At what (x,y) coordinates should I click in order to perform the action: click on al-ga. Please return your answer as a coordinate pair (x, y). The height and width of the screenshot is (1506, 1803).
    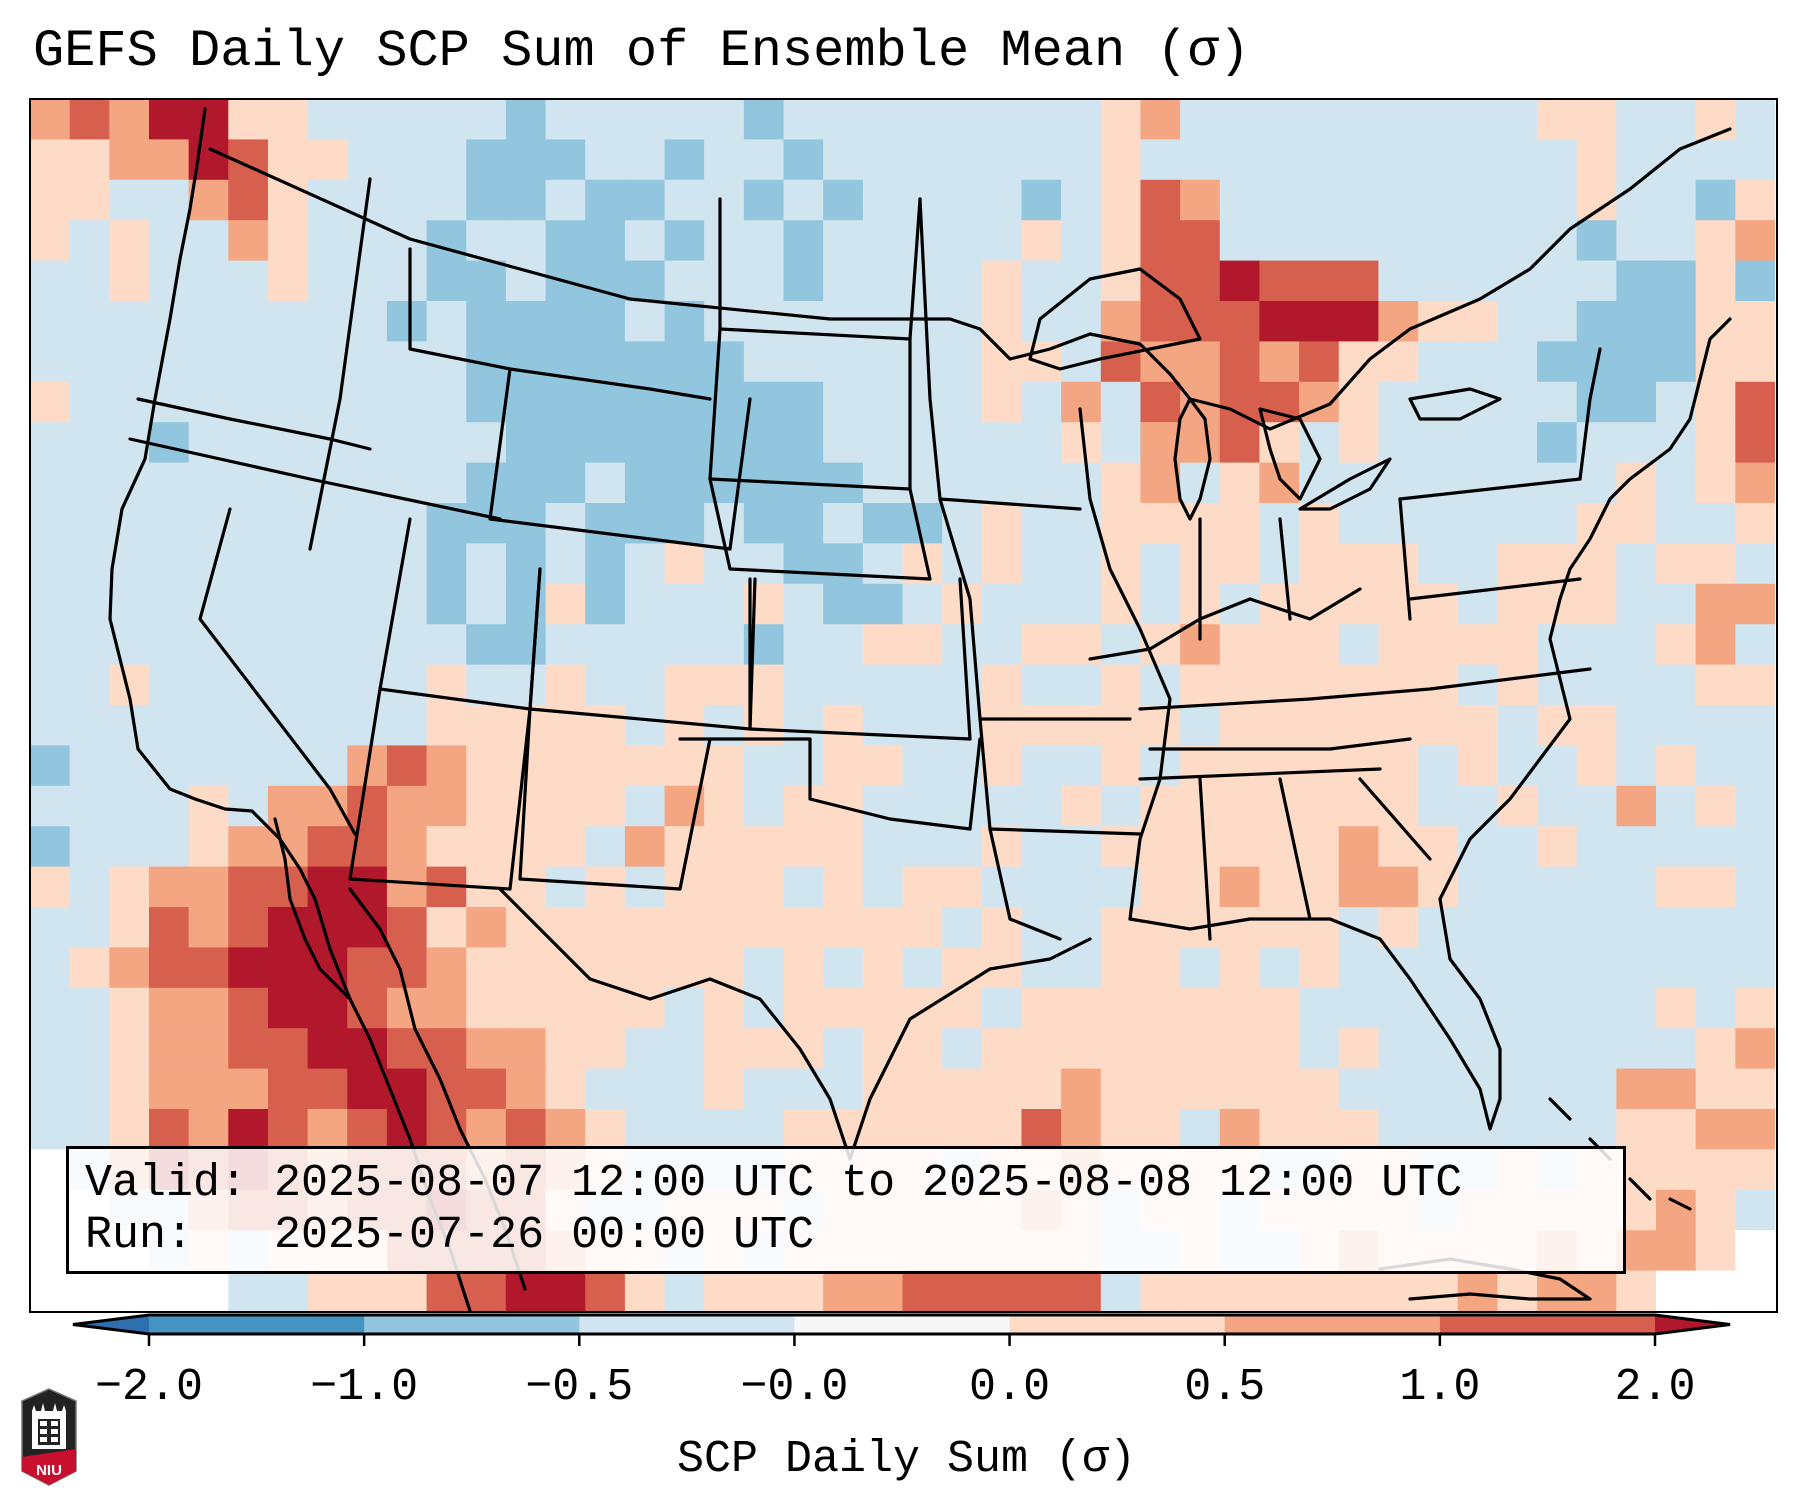
    Looking at the image, I should click on (1295, 849).